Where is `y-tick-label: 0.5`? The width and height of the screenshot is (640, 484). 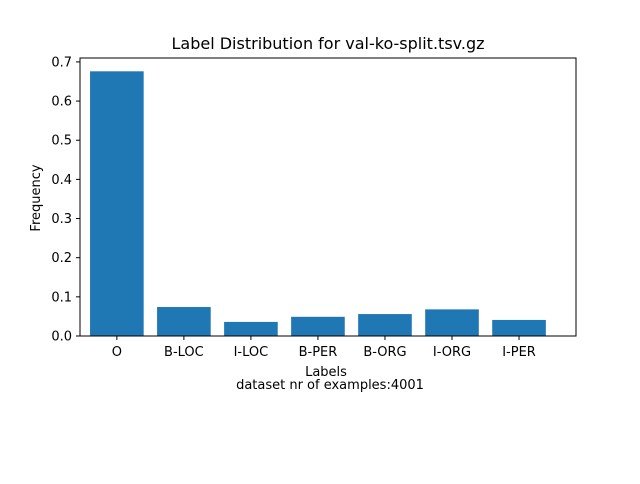 y-tick-label: 0.5 is located at coordinates (61, 141).